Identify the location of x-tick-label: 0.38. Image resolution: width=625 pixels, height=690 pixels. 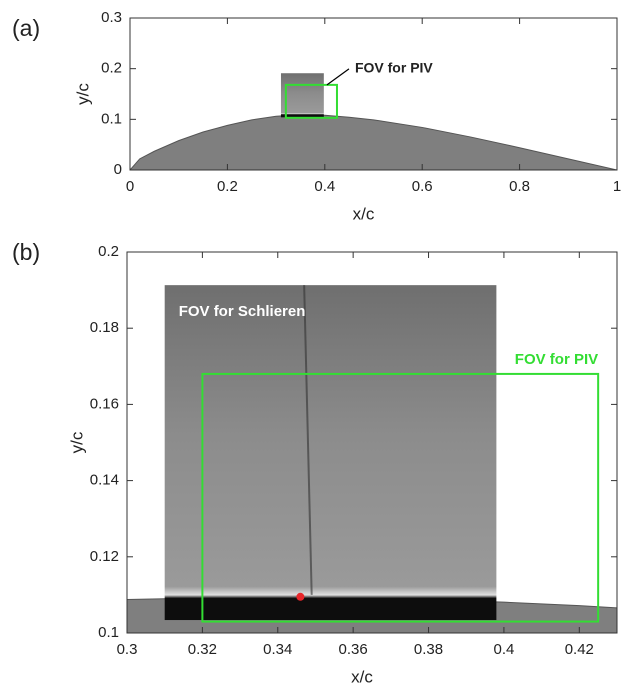
(428, 649).